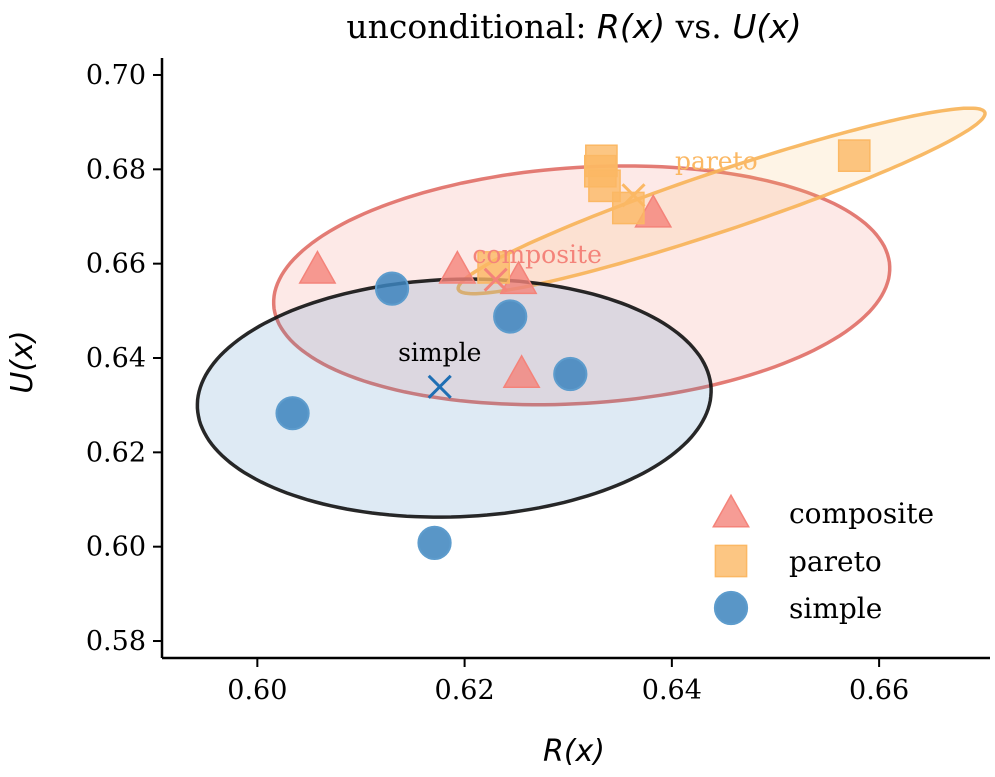 The image size is (995, 777). I want to click on x-tick-label: 0.62, so click(465, 690).